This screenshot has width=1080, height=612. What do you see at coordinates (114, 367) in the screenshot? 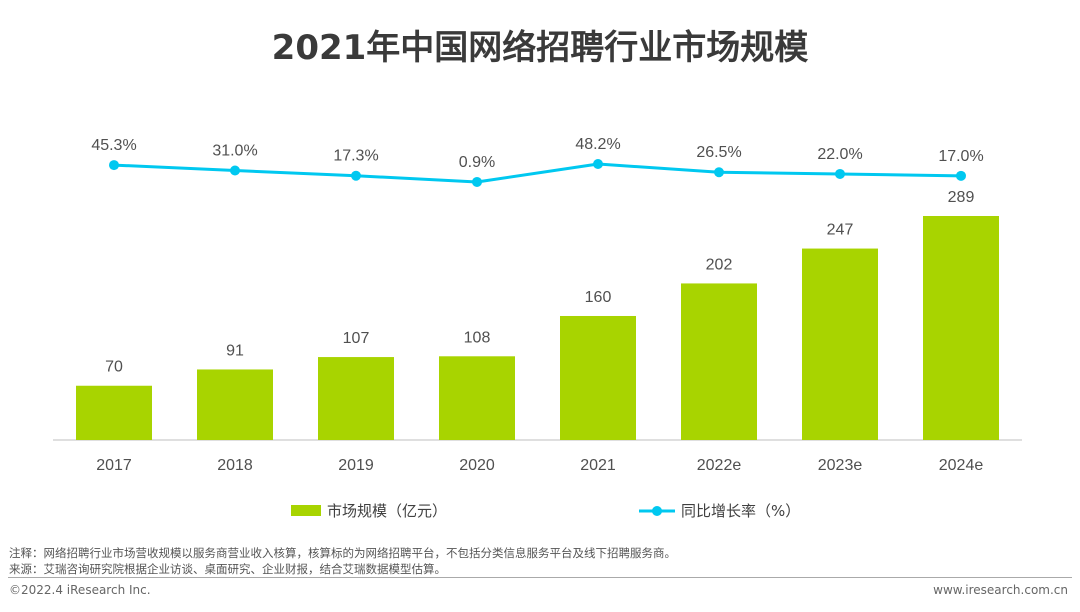
I see `bar-label-2017: 70` at bounding box center [114, 367].